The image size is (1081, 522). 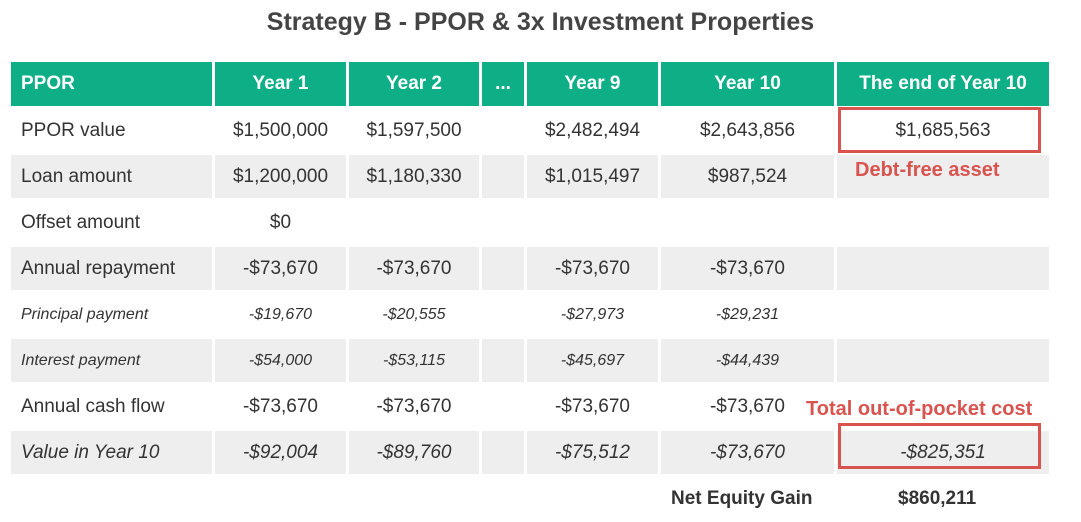 What do you see at coordinates (592, 452) in the screenshot?
I see `table-cell: -$75,512` at bounding box center [592, 452].